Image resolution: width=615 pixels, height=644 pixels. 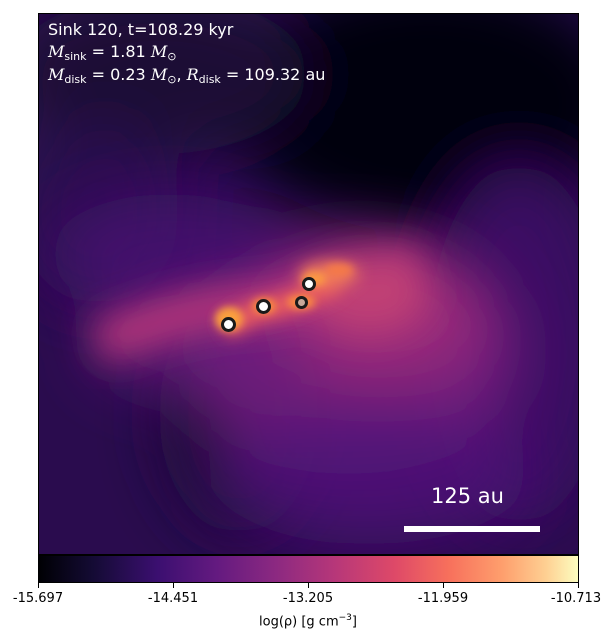 What do you see at coordinates (192, 74) in the screenshot?
I see `radius-disk-symbol: R` at bounding box center [192, 74].